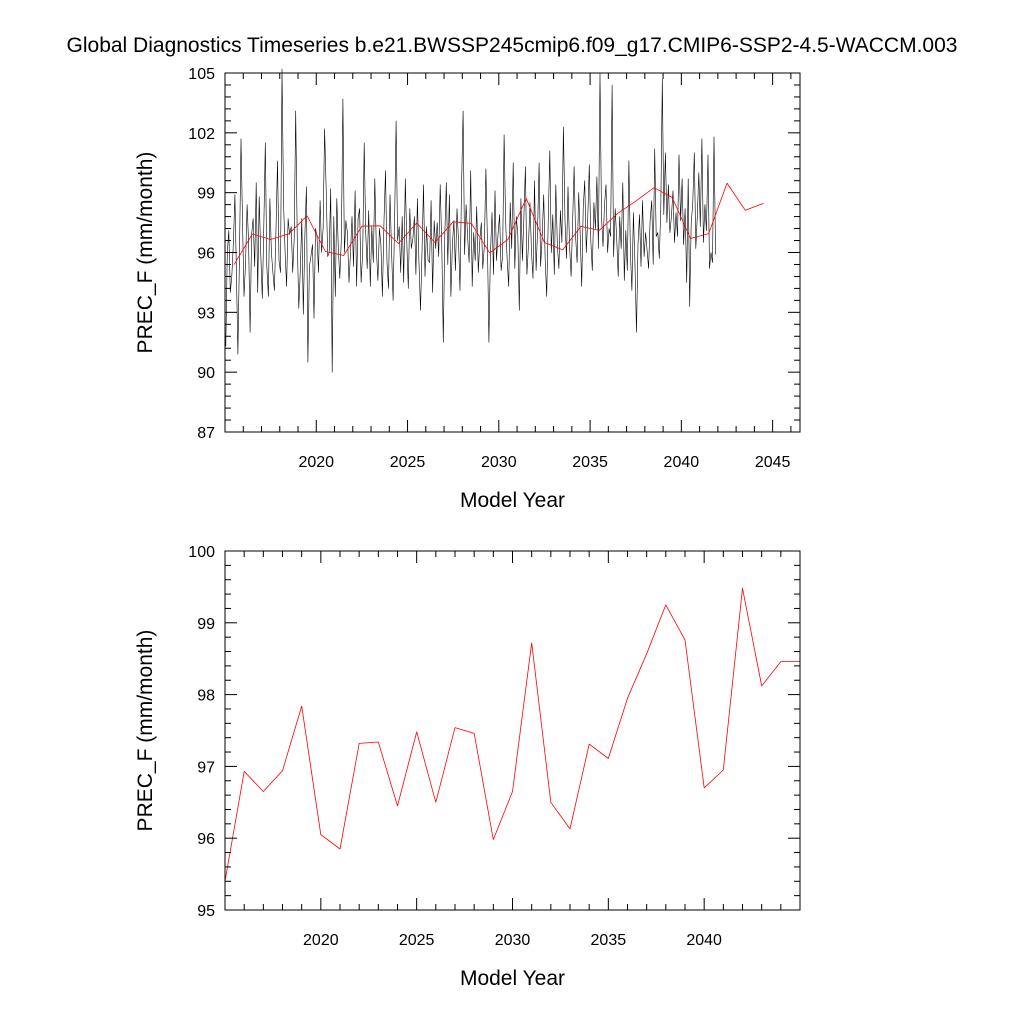 The image size is (1024, 1024). What do you see at coordinates (206, 433) in the screenshot?
I see `y-tick-label: 87` at bounding box center [206, 433].